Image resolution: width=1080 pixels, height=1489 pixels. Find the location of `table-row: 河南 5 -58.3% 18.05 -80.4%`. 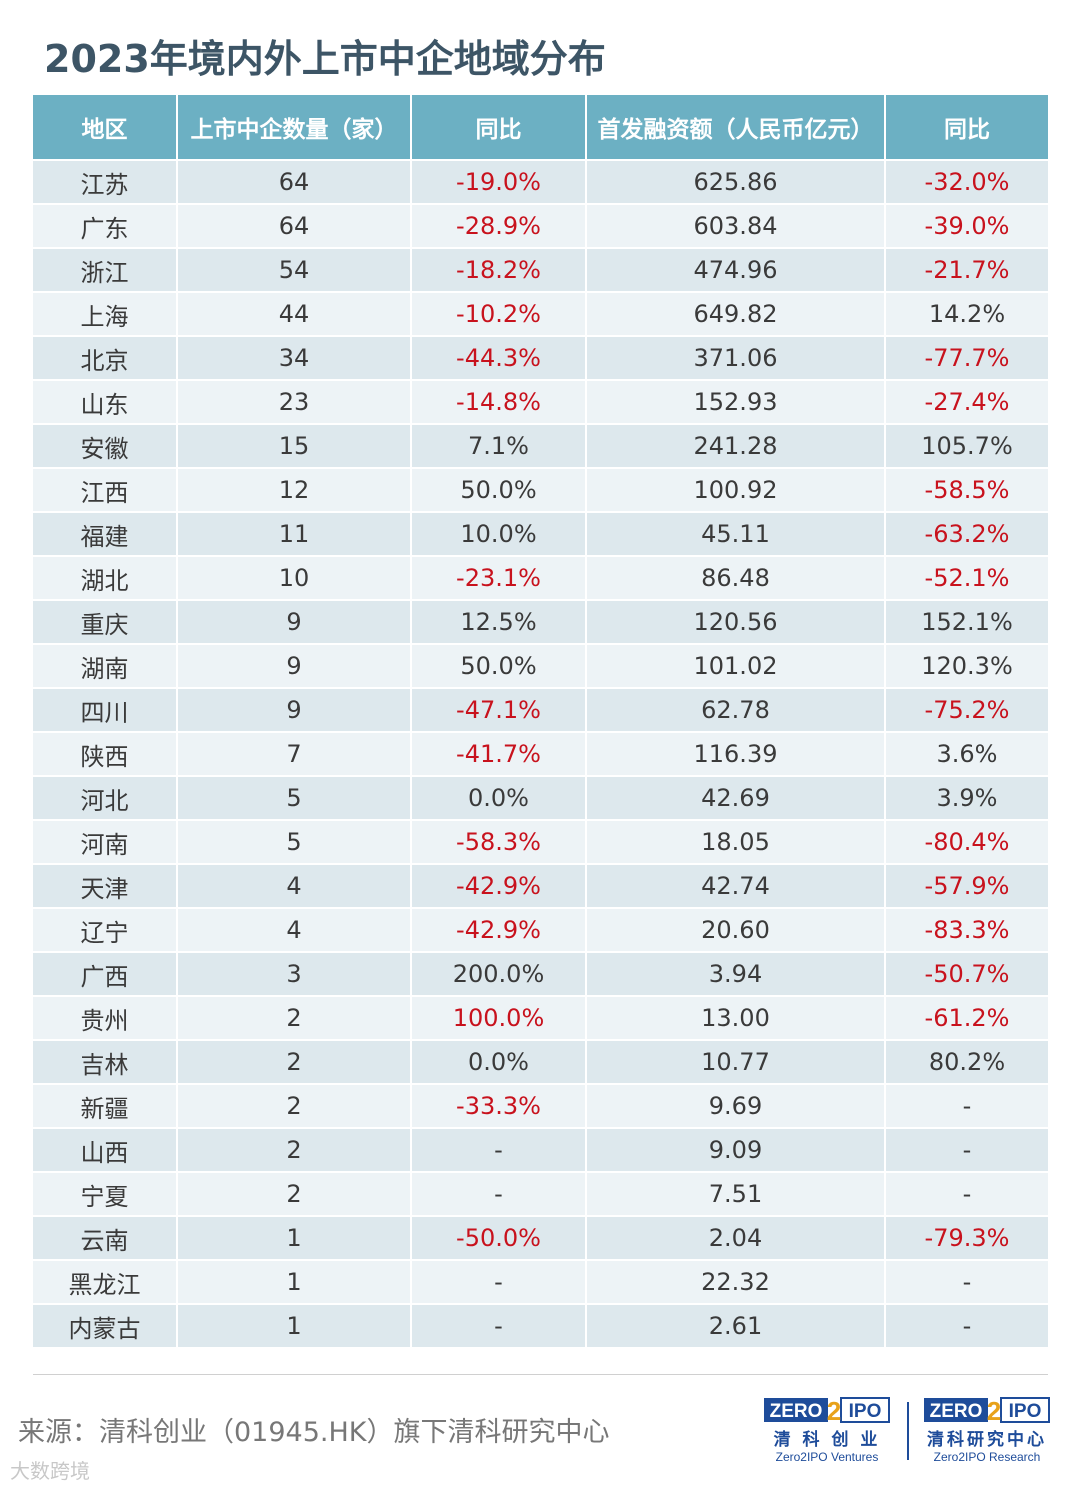

table-row: 河南 5 -58.3% 18.05 -80.4% is located at coordinates (540, 843).